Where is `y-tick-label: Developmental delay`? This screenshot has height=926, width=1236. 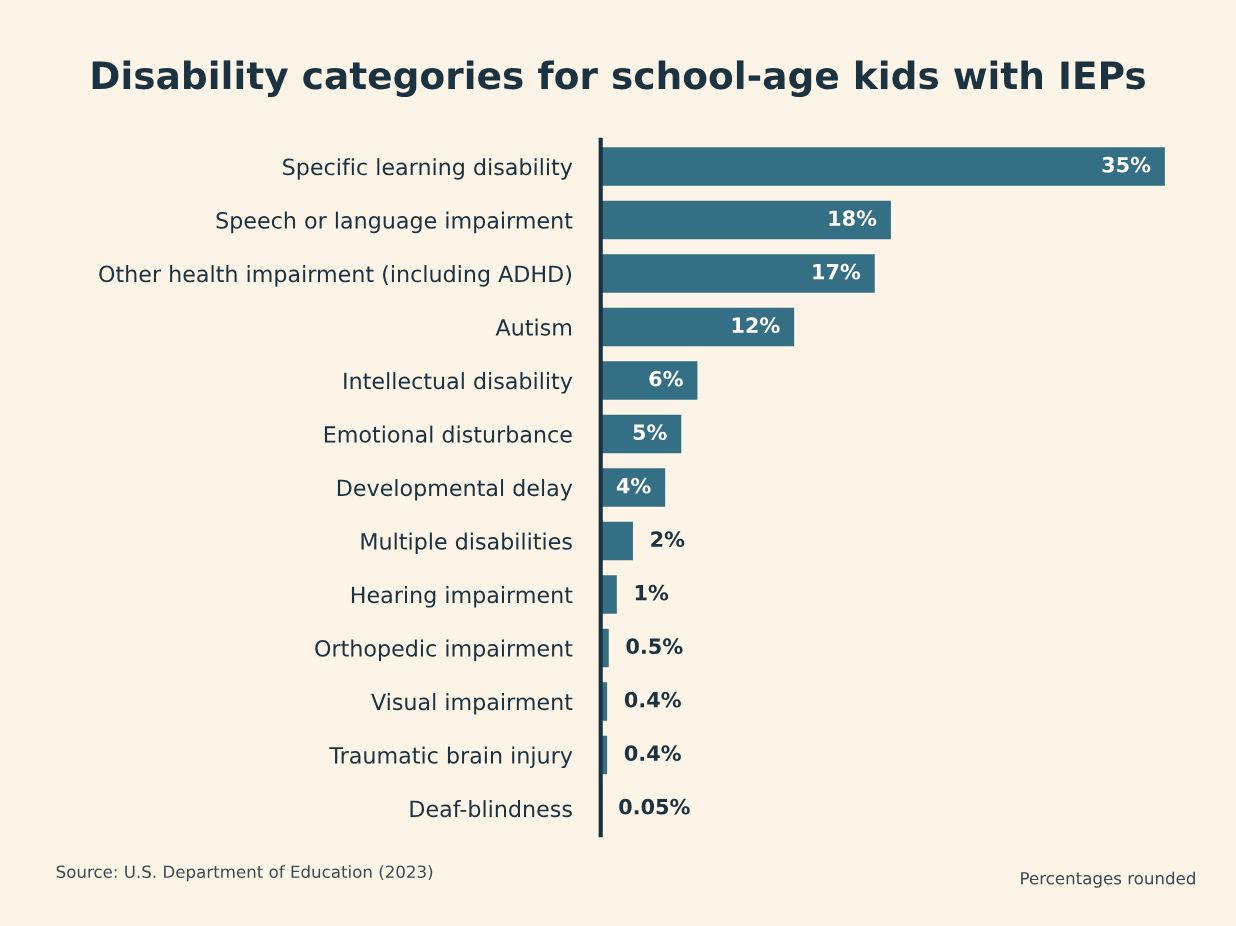
y-tick-label: Developmental delay is located at coordinates (455, 490).